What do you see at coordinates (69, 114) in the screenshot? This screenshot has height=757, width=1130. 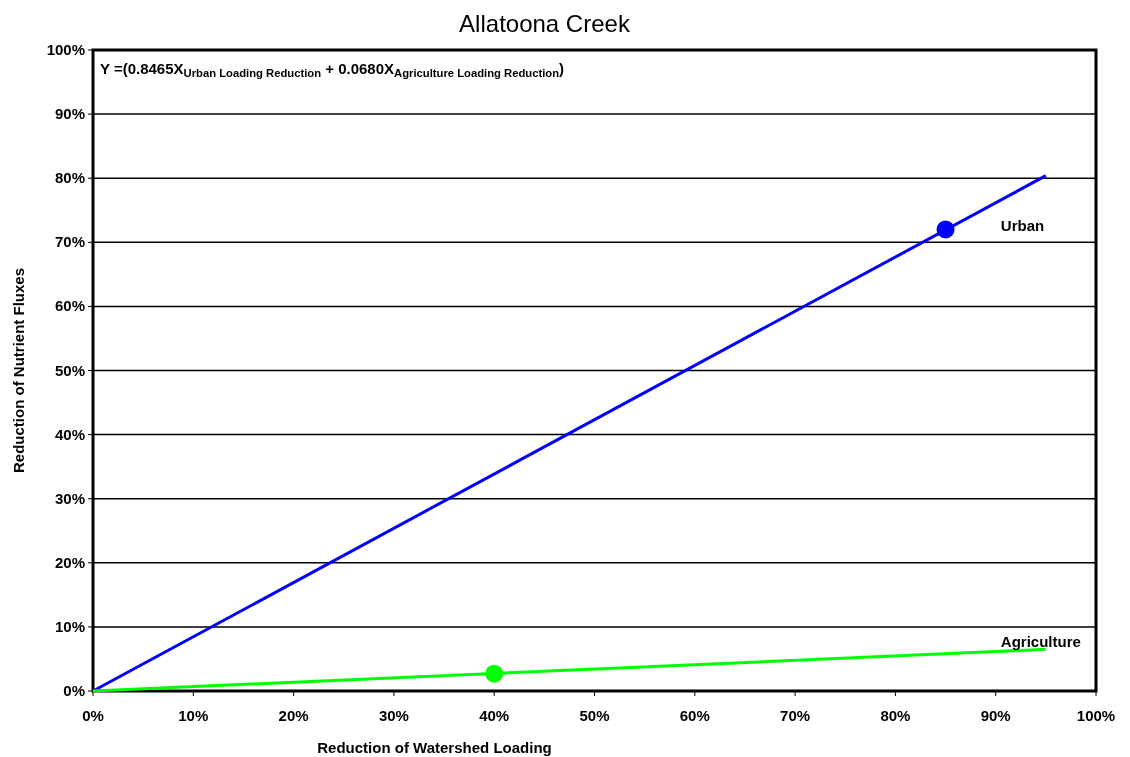 I see `y-tick-label: 90%` at bounding box center [69, 114].